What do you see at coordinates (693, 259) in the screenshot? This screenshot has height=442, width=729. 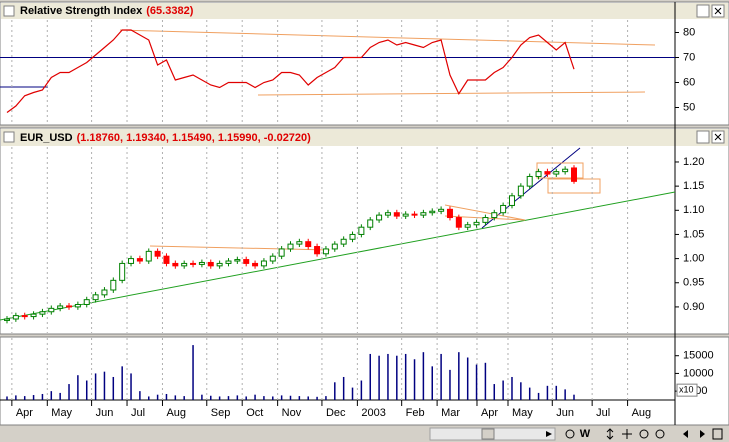 I see `y-tick-label: 1.00` at bounding box center [693, 259].